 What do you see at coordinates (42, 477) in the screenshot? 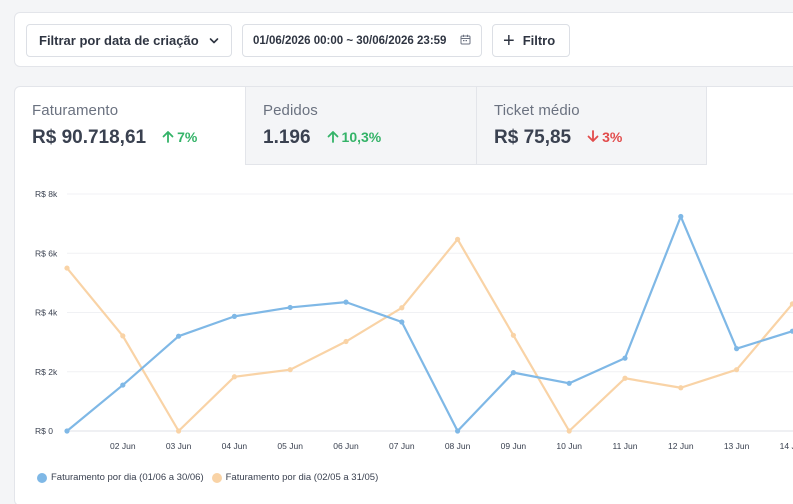
I see `legend-swatch-current` at bounding box center [42, 477].